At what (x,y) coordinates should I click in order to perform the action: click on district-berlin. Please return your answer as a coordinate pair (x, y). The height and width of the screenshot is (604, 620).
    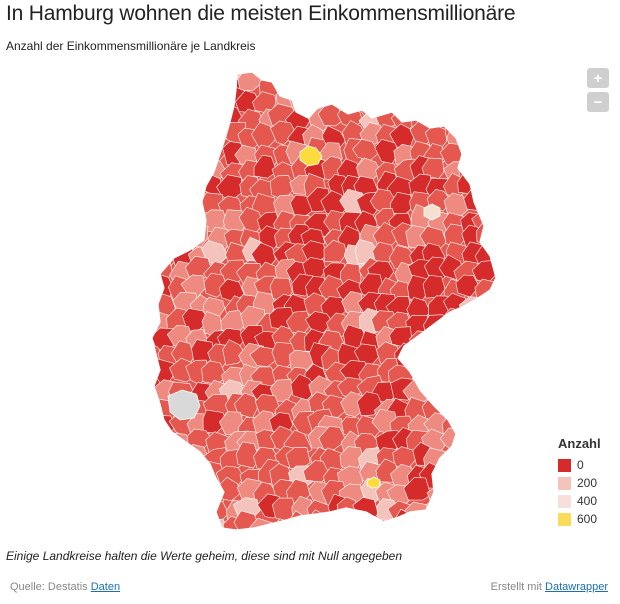
    Looking at the image, I should click on (432, 212).